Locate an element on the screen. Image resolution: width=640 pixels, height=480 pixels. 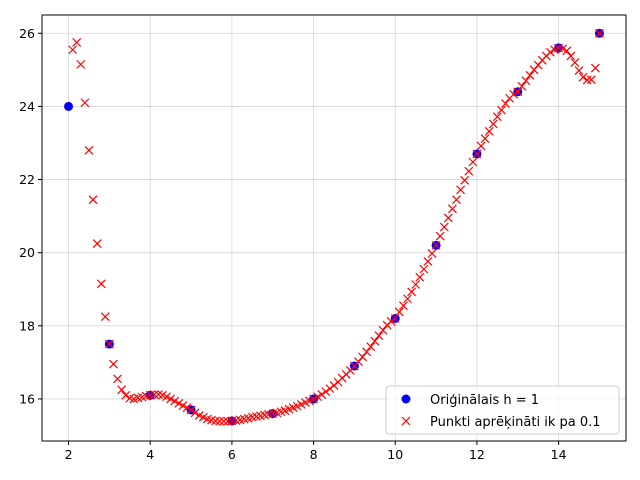
x-tick-label: 6 is located at coordinates (232, 454).